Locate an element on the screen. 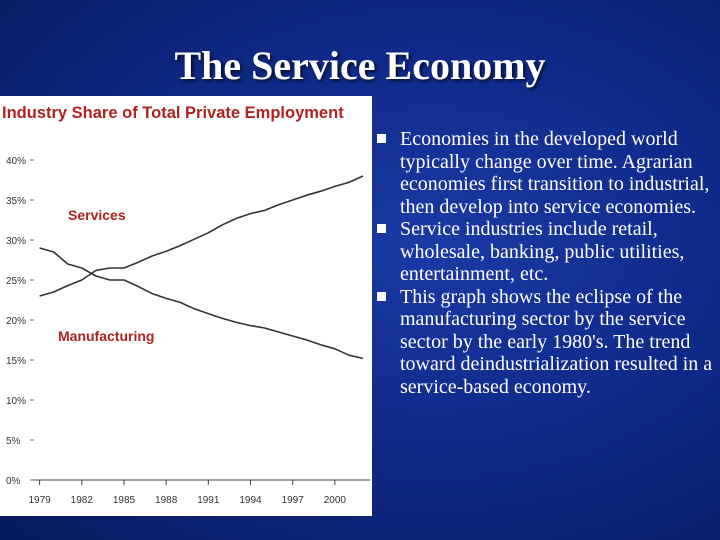  y-tick-label: 20% is located at coordinates (16, 321).